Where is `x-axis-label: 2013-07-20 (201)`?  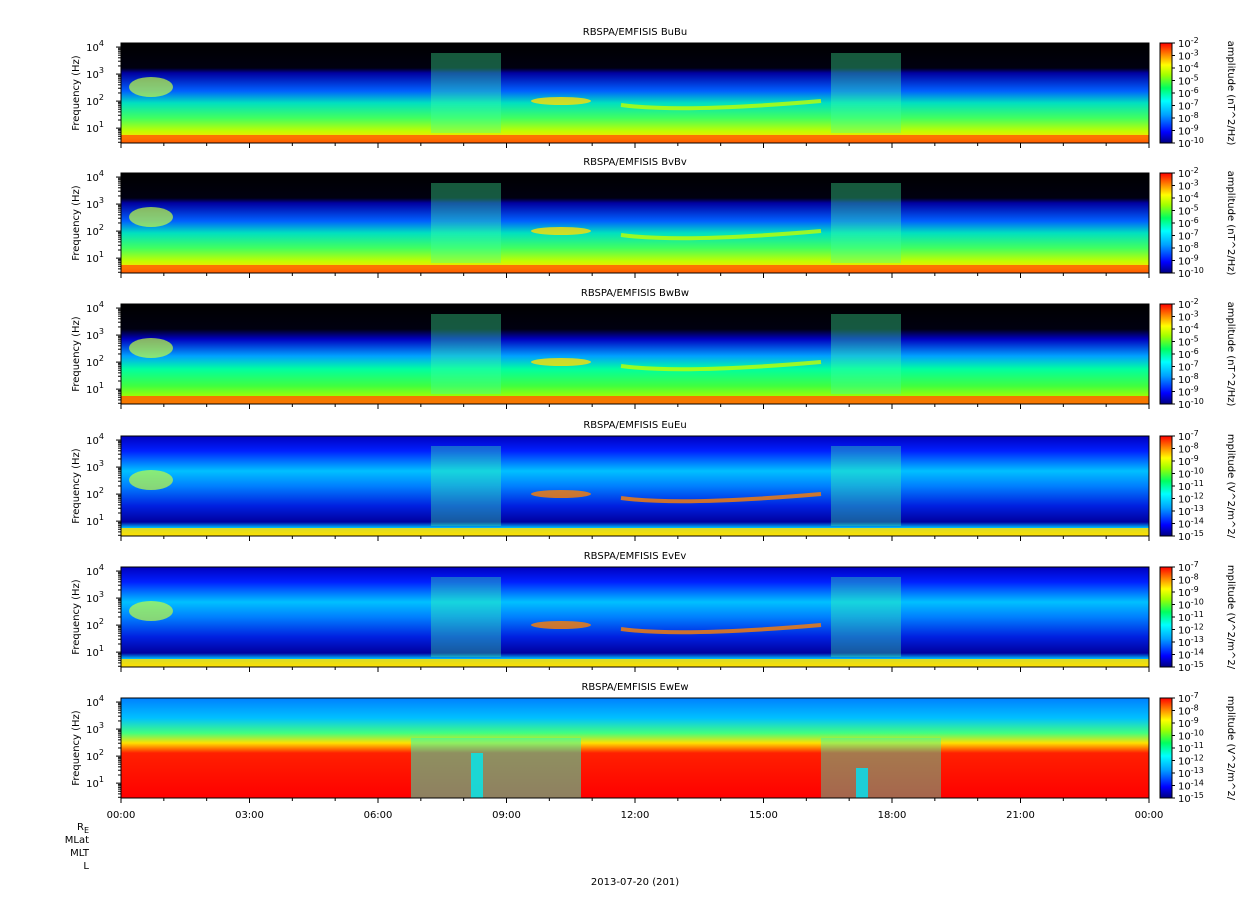 x-axis-label: 2013-07-20 (201) is located at coordinates (635, 882).